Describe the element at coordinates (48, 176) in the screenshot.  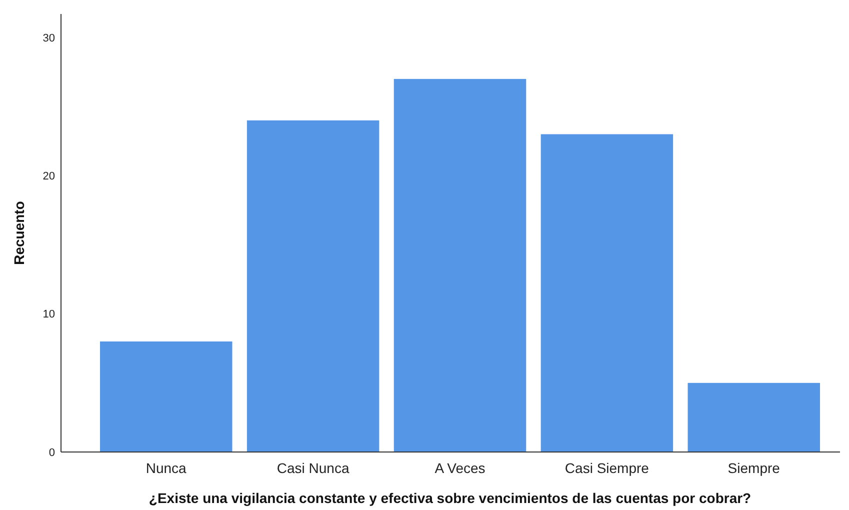
I see `y-tick-label: 20` at that location.